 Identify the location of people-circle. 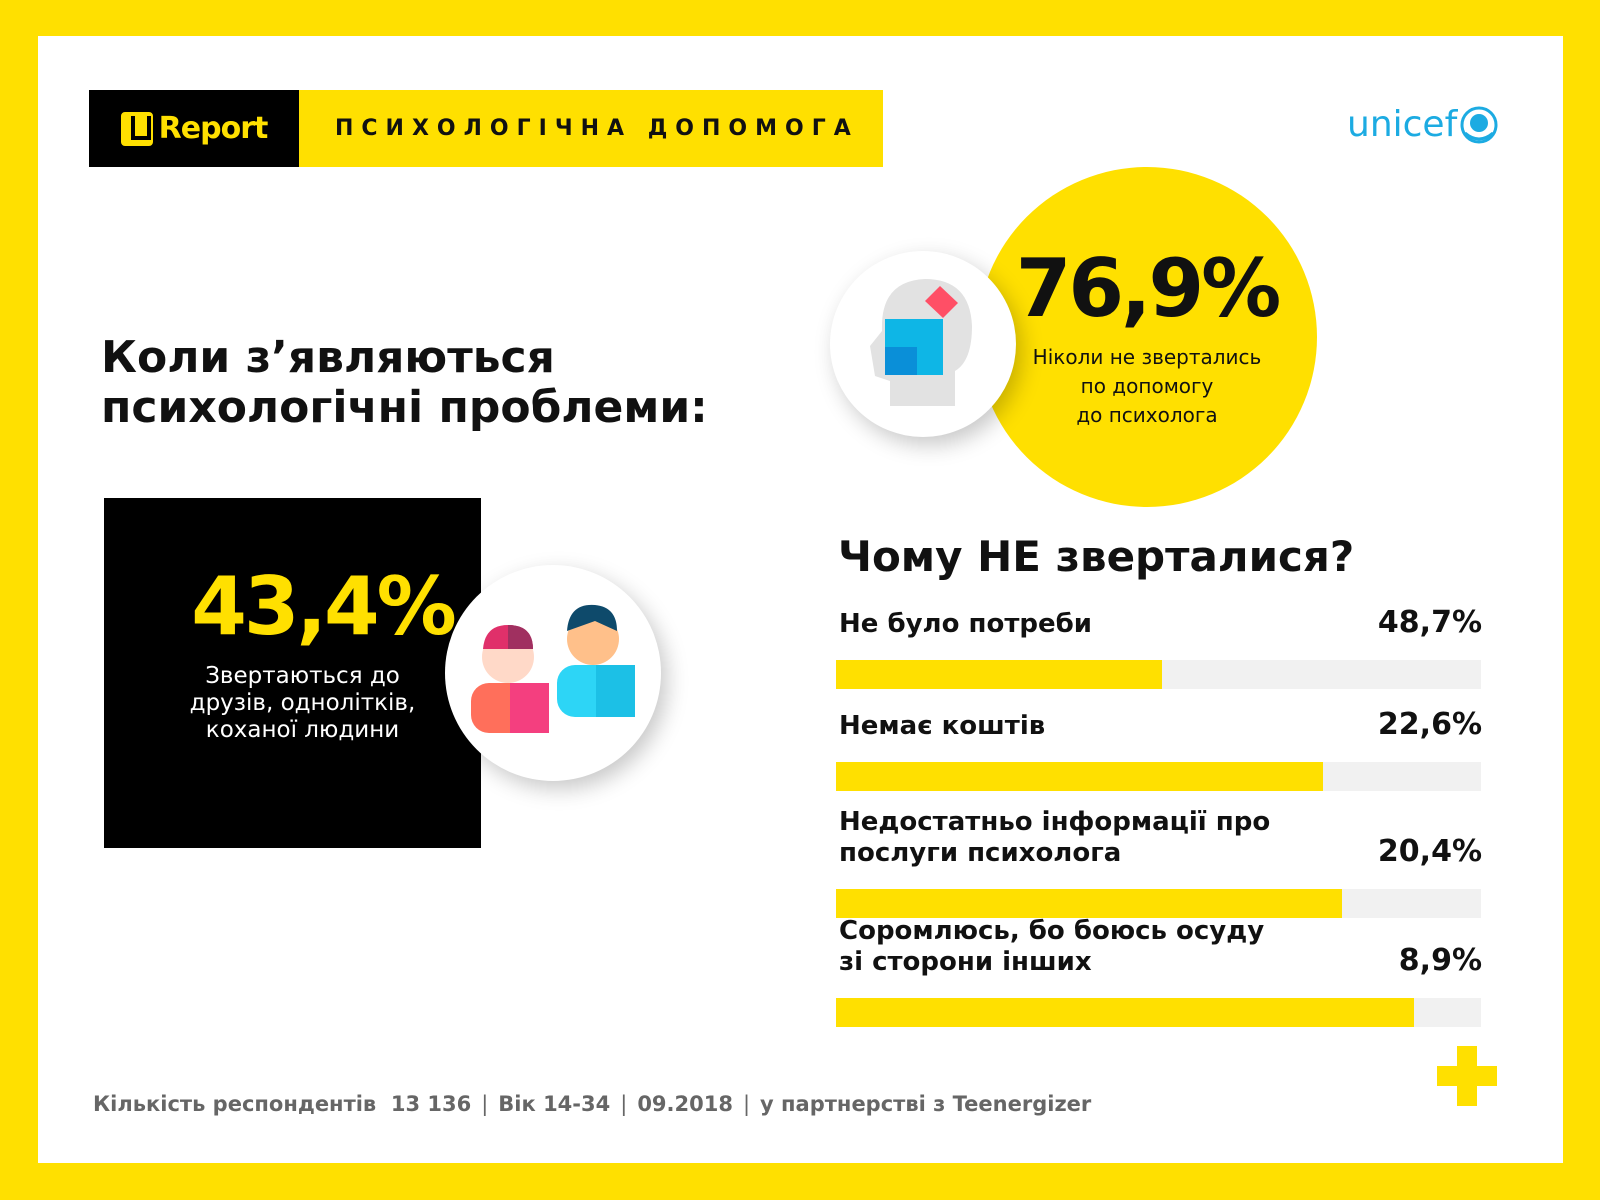
(553, 673).